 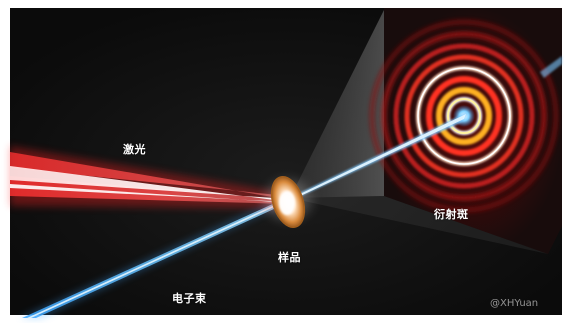 What do you see at coordinates (419, 225) in the screenshot?
I see `projection-cone-lower` at bounding box center [419, 225].